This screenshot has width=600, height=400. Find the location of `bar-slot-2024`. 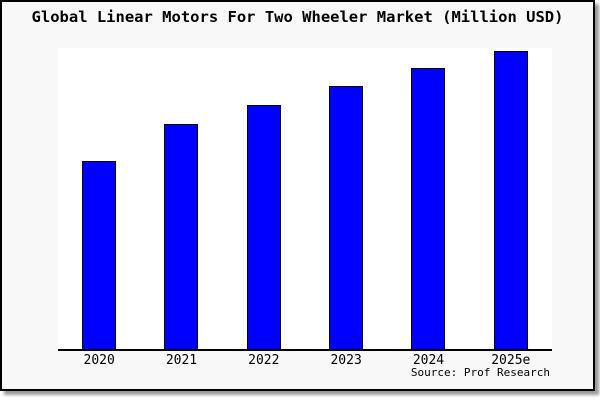

bar-slot-2024 is located at coordinates (428, 198).